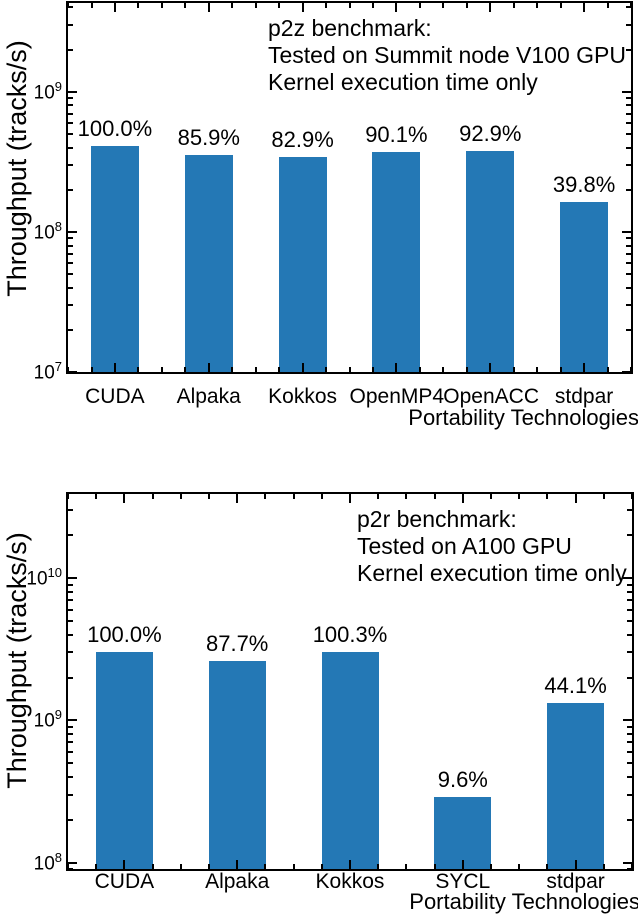 The image size is (638, 921). What do you see at coordinates (17, 660) in the screenshot?
I see `y-axis-title: Throughput (tracks/s)` at bounding box center [17, 660].